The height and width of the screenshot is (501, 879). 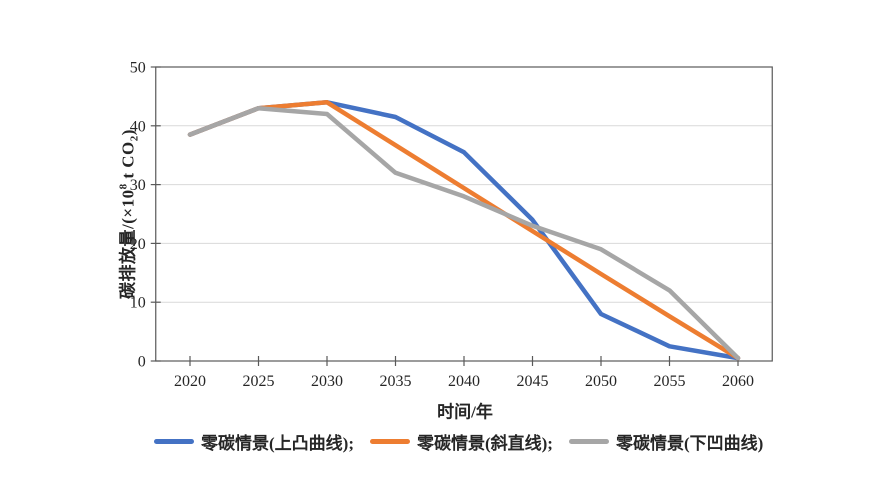 I want to click on legend-item-straight: 零碳情景(斜直线);, so click(x=461, y=441).